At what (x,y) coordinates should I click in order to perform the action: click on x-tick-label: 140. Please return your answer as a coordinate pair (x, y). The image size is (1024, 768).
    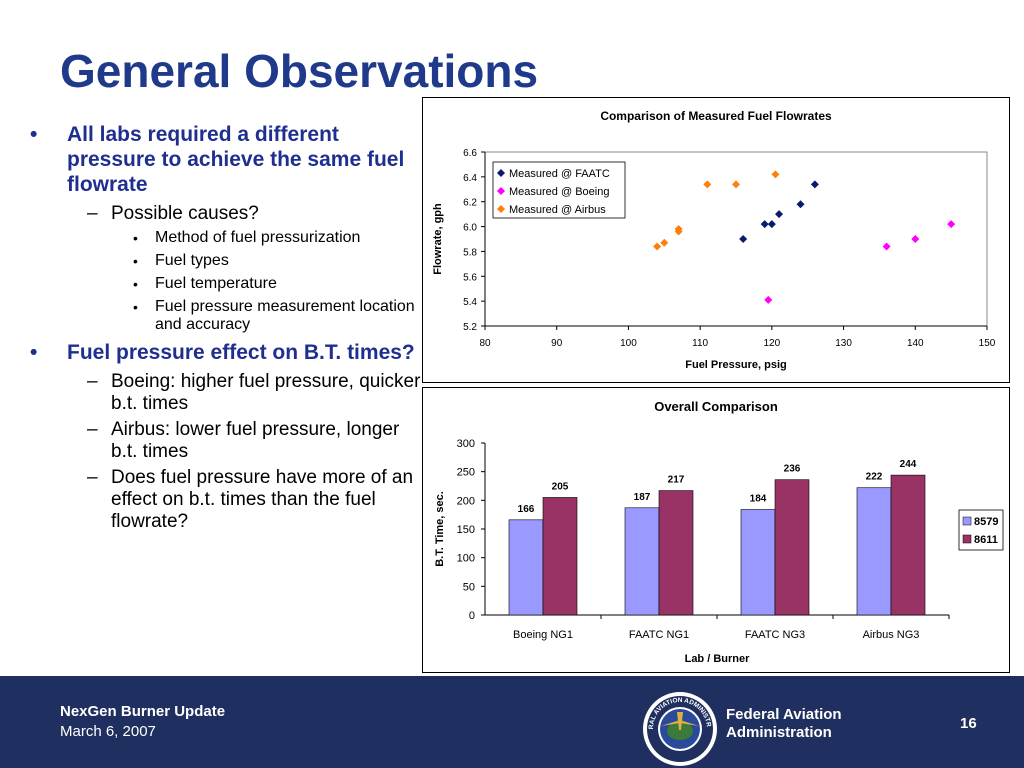
    Looking at the image, I should click on (915, 343).